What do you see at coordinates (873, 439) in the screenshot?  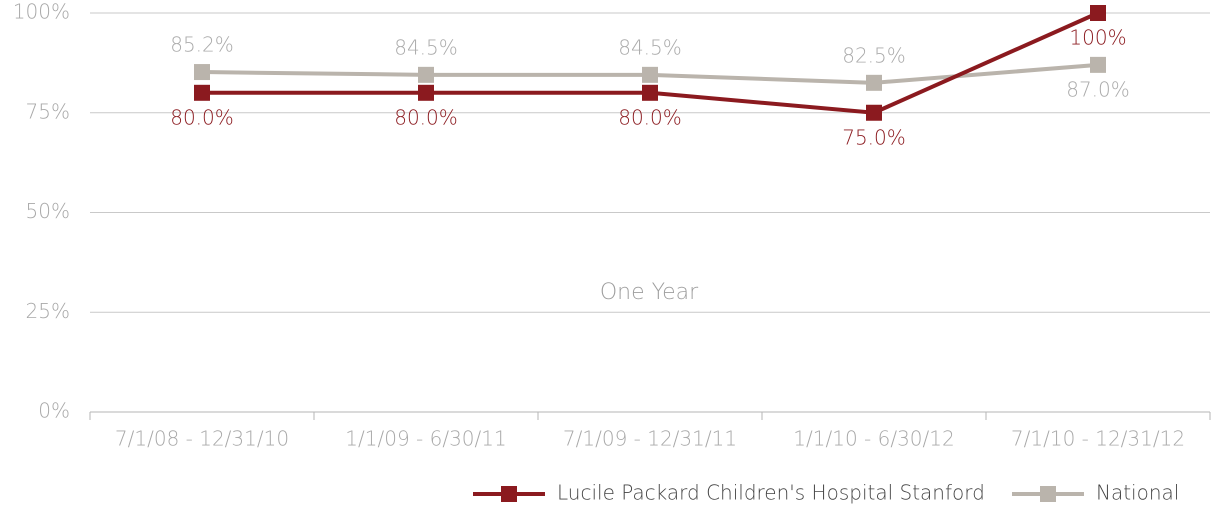 I see `x-tick-label: 1/1/10 - 6/30/12` at bounding box center [873, 439].